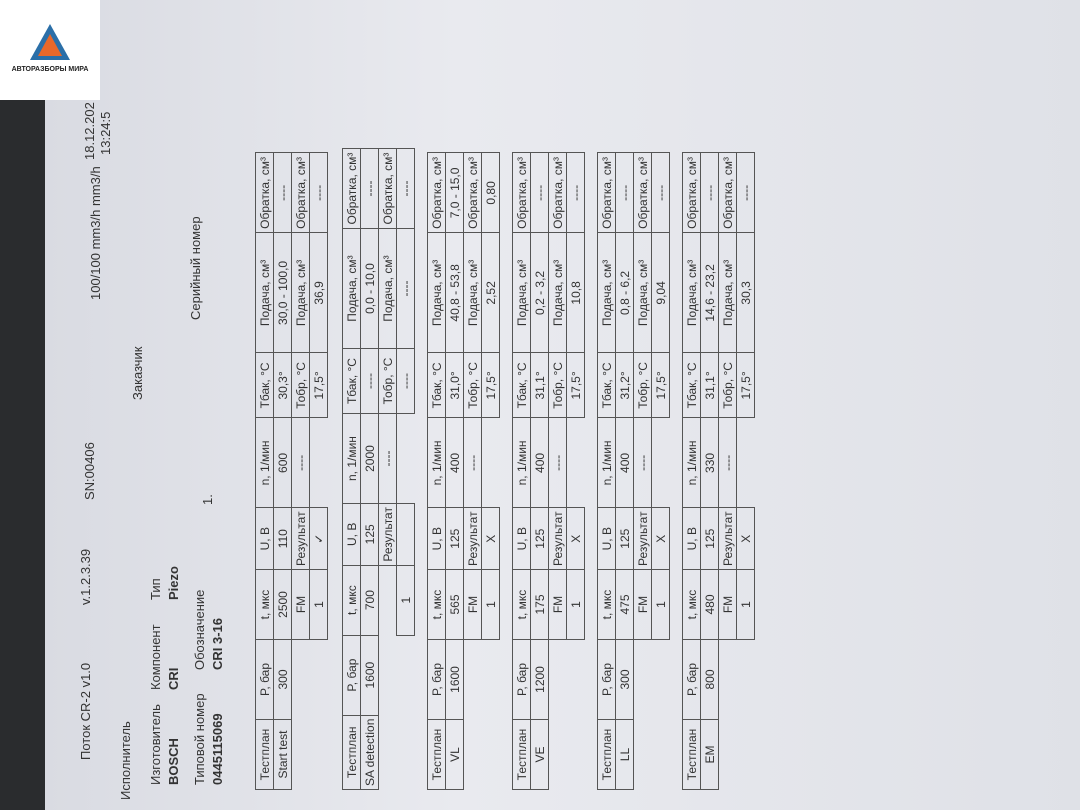 The width and height of the screenshot is (1080, 810). What do you see at coordinates (539, 462) in the screenshot?
I see `cell: 400` at bounding box center [539, 462].